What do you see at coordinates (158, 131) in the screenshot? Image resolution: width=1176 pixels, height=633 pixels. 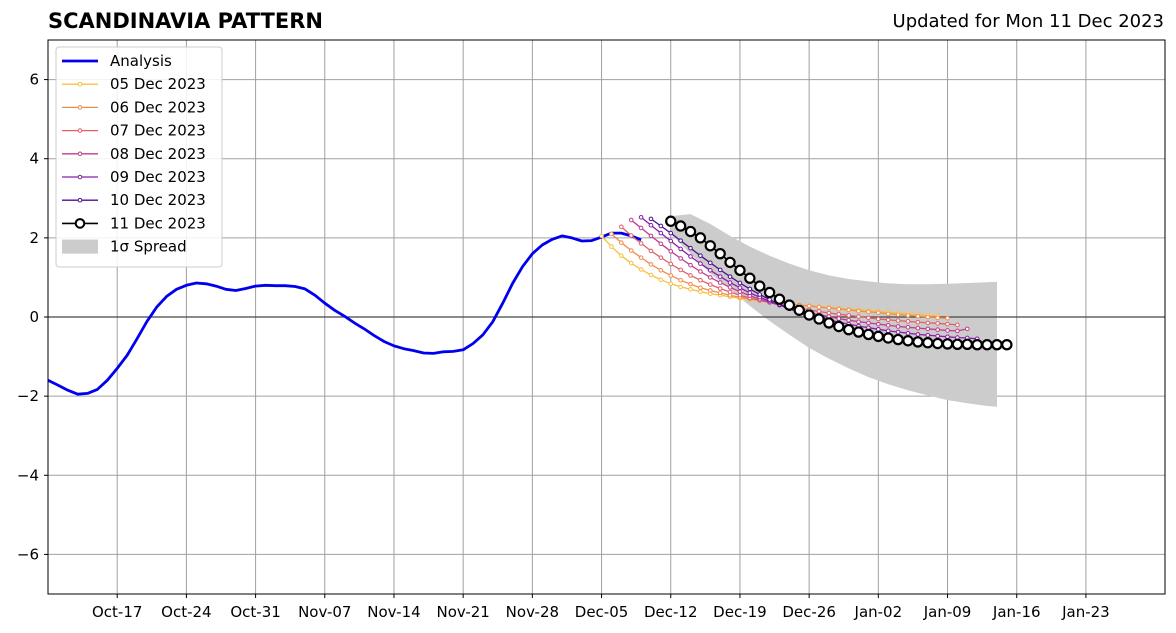 I see `legend-label: 07 Dec 2023` at bounding box center [158, 131].